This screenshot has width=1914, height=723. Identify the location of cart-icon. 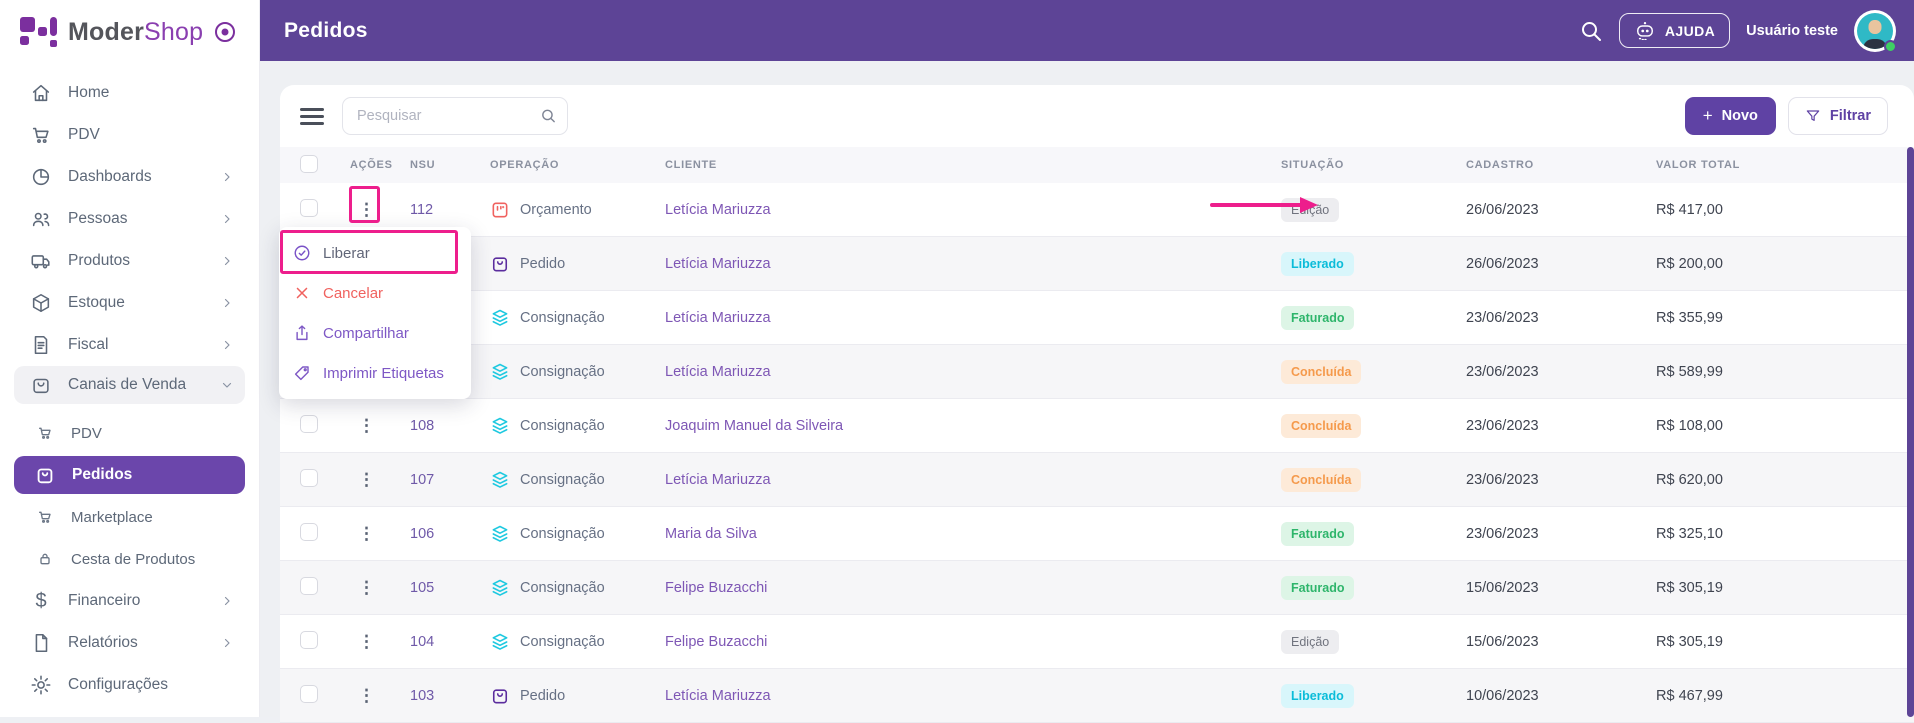
(45, 433).